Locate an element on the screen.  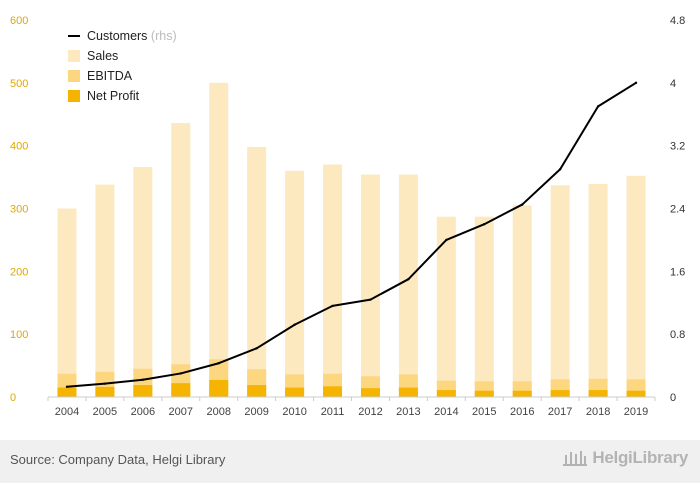
sales-bar-2014 is located at coordinates (446, 306).